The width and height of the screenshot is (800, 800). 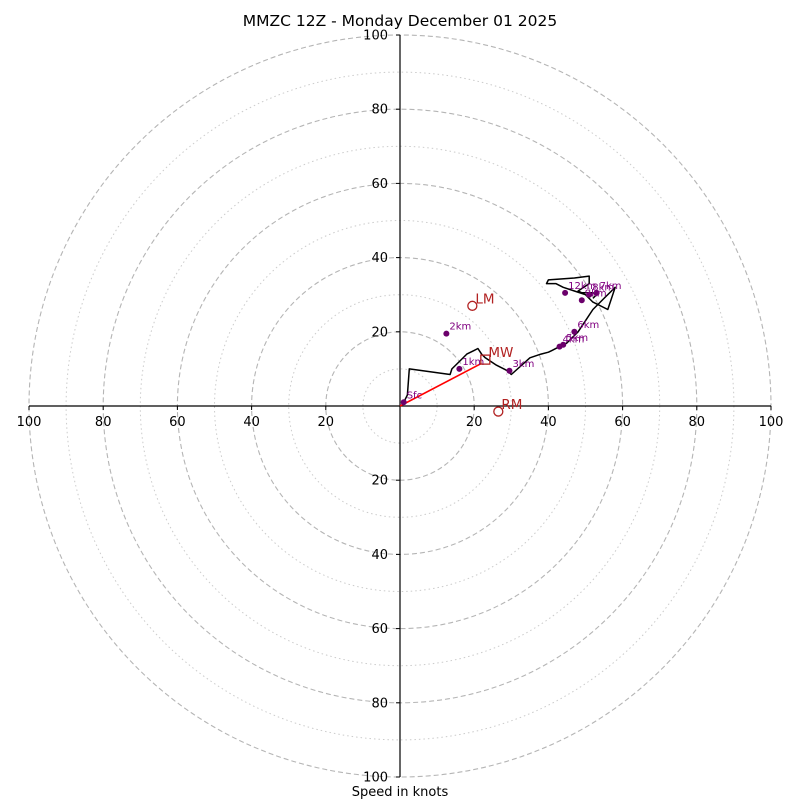 What do you see at coordinates (414, 395) in the screenshot?
I see `height-marker-label: Sfc` at bounding box center [414, 395].